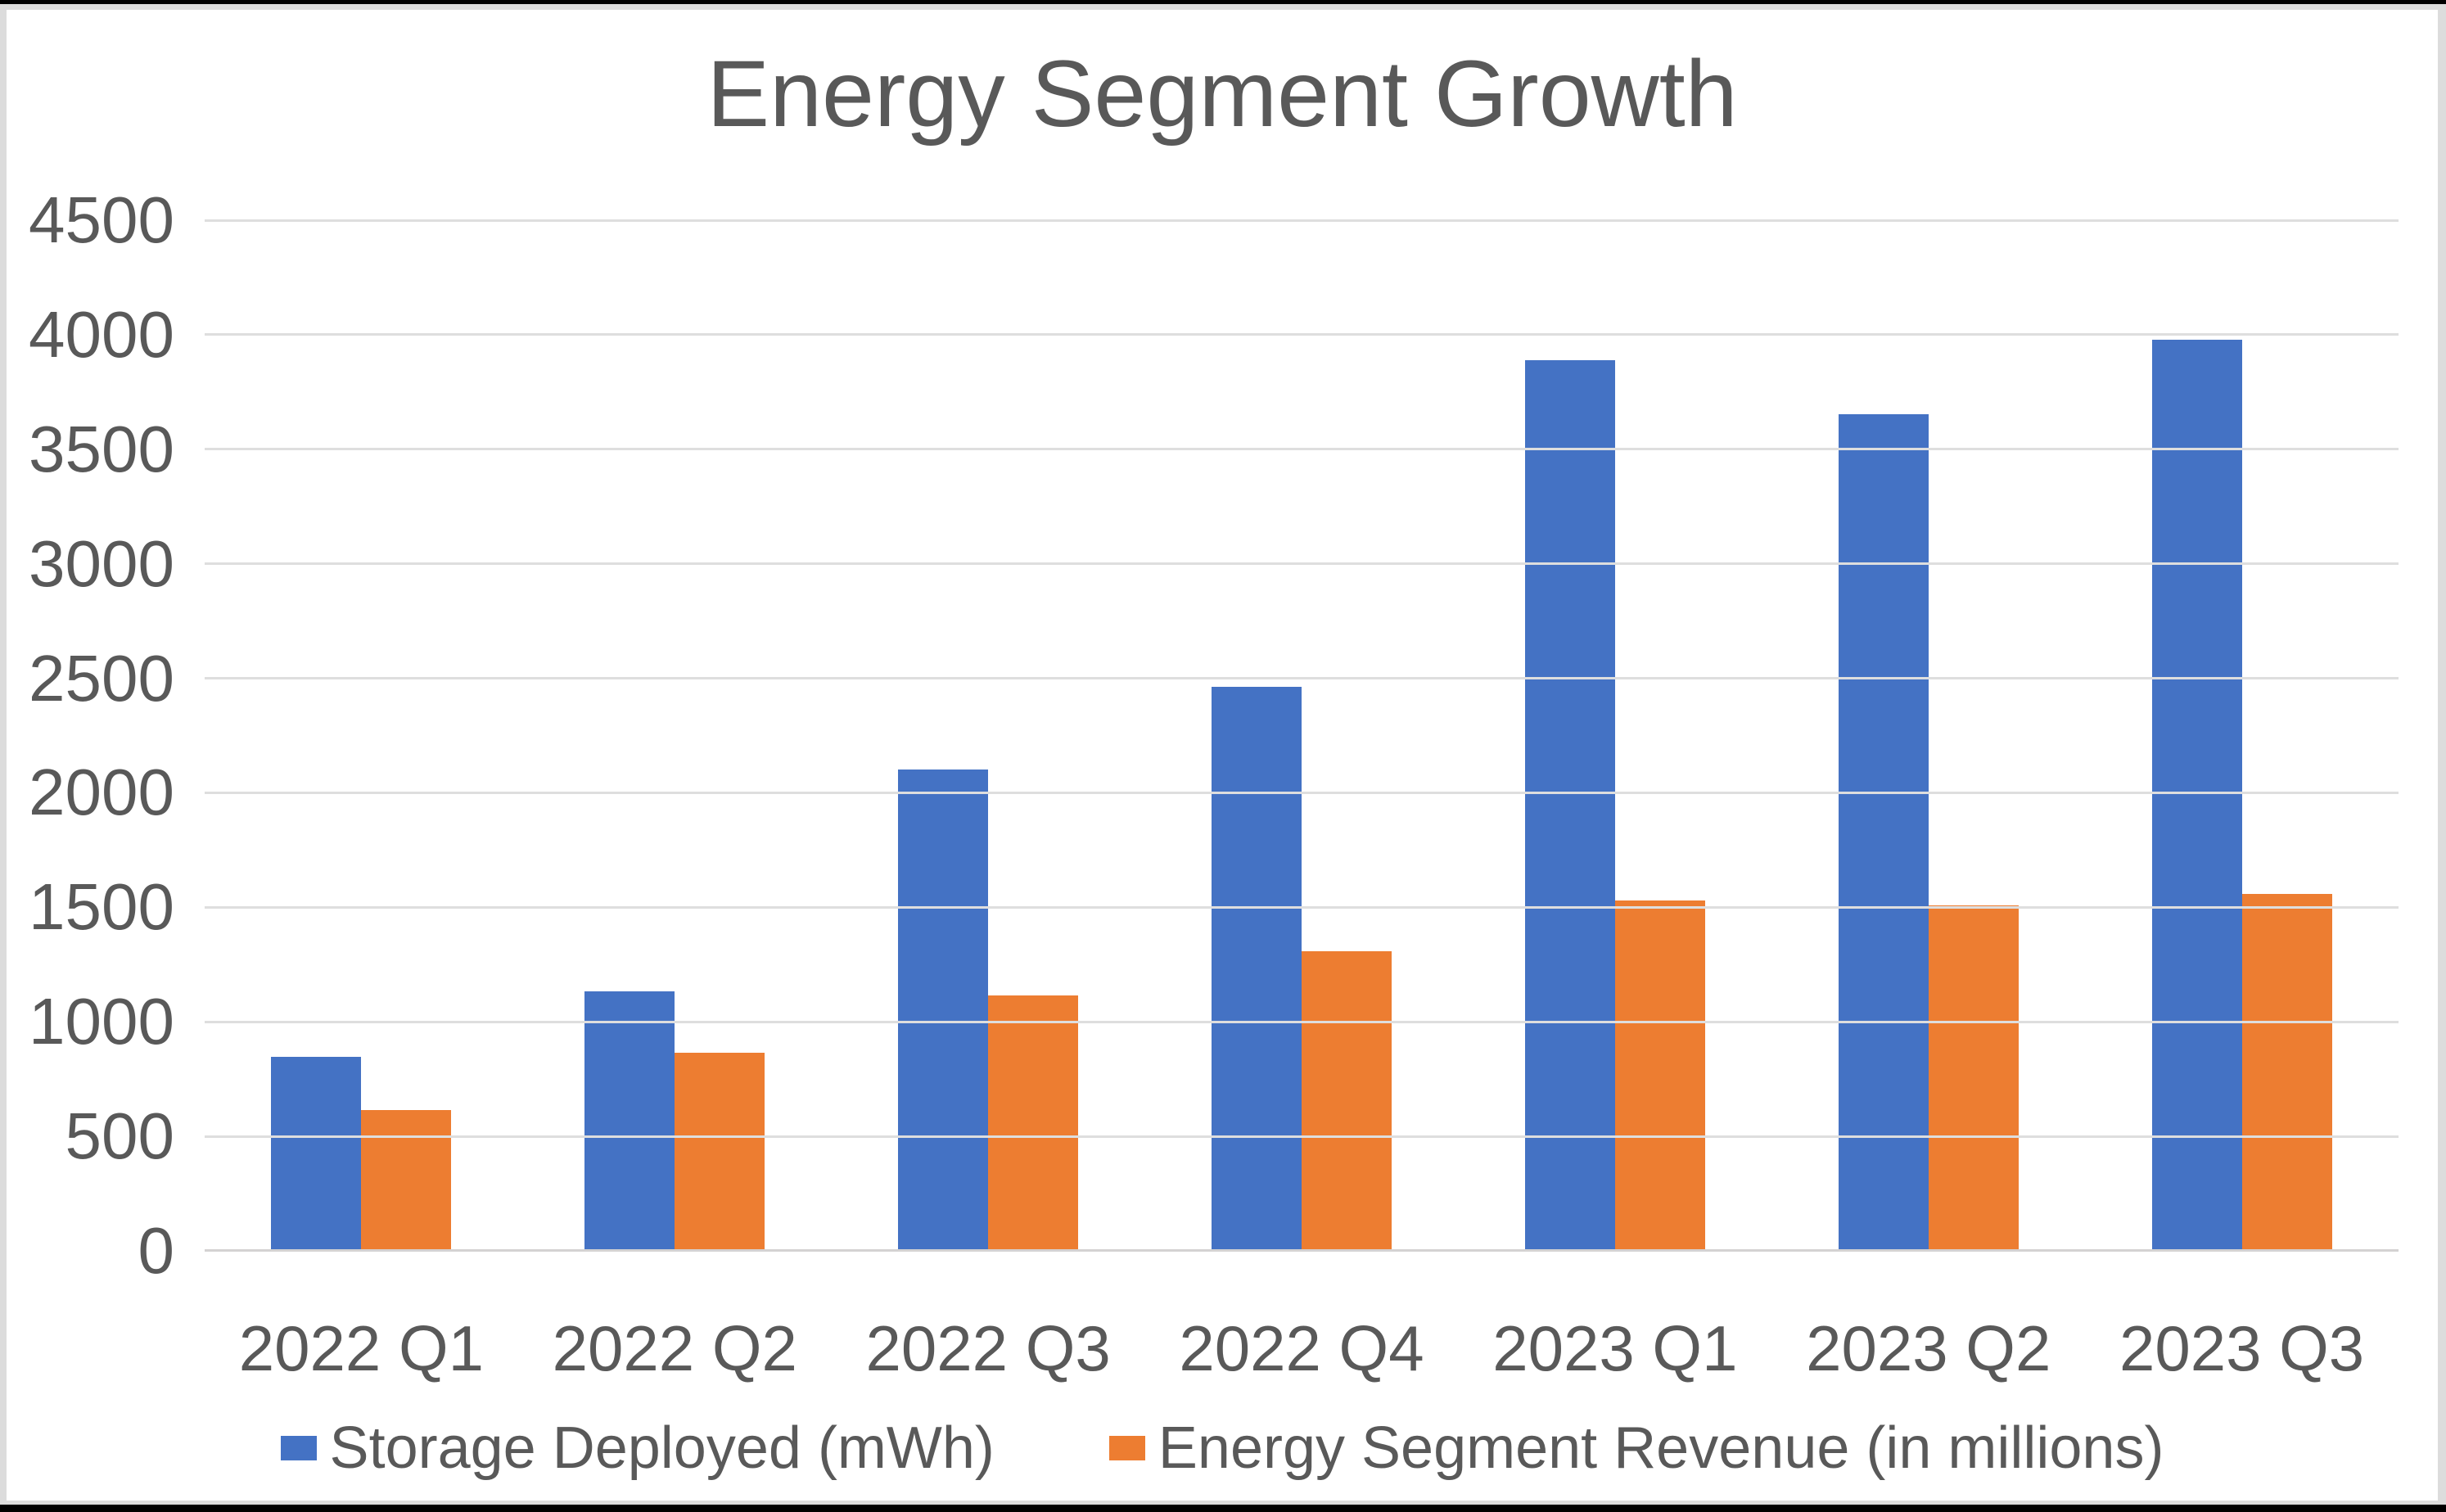 The image size is (2446, 1512). Describe the element at coordinates (1928, 1348) in the screenshot. I see `x-axis-tick-label: 2023 Q2` at that location.